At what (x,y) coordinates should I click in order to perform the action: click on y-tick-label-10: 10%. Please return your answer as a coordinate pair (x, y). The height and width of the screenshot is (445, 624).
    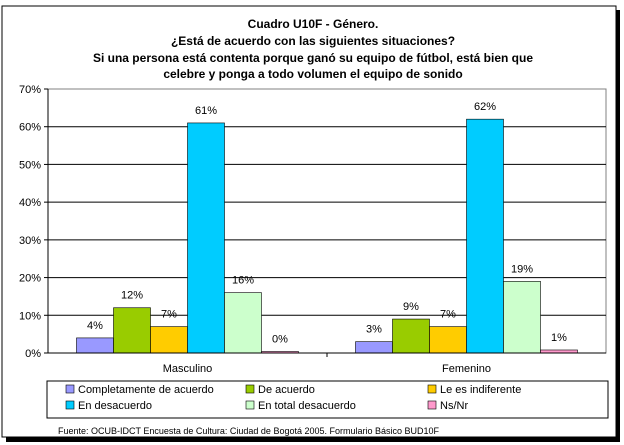
    Looking at the image, I should click on (30, 316).